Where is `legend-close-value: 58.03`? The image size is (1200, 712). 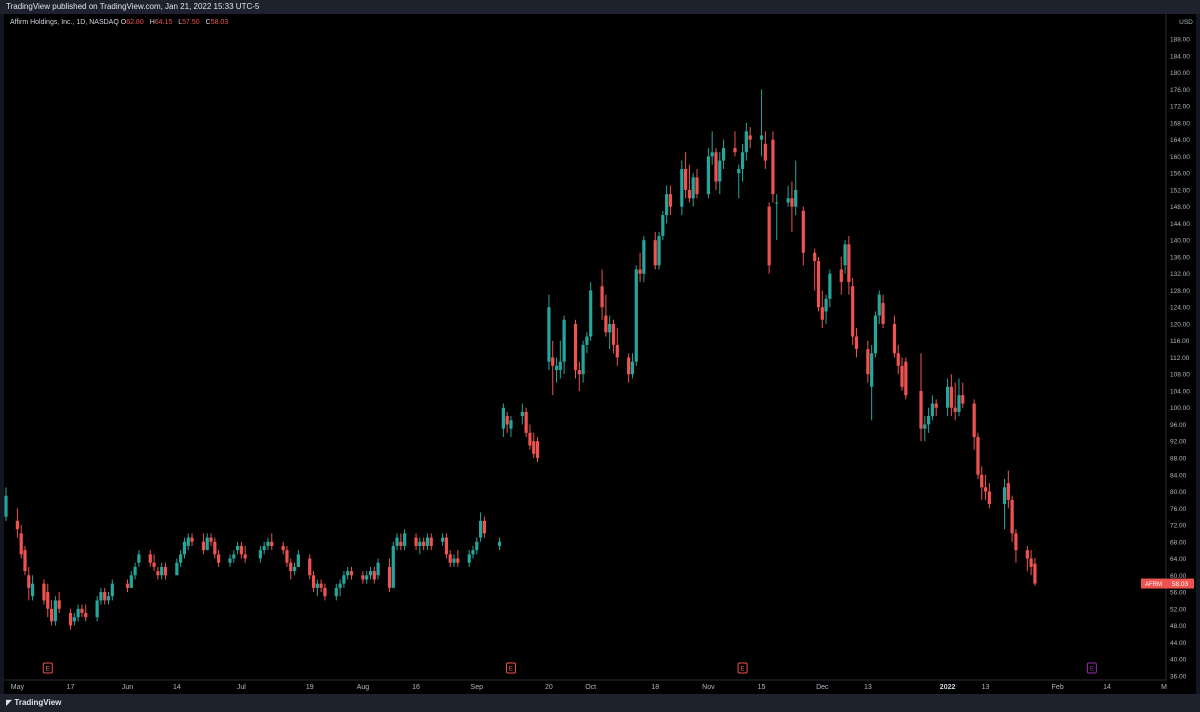 legend-close-value: 58.03 is located at coordinates (219, 22).